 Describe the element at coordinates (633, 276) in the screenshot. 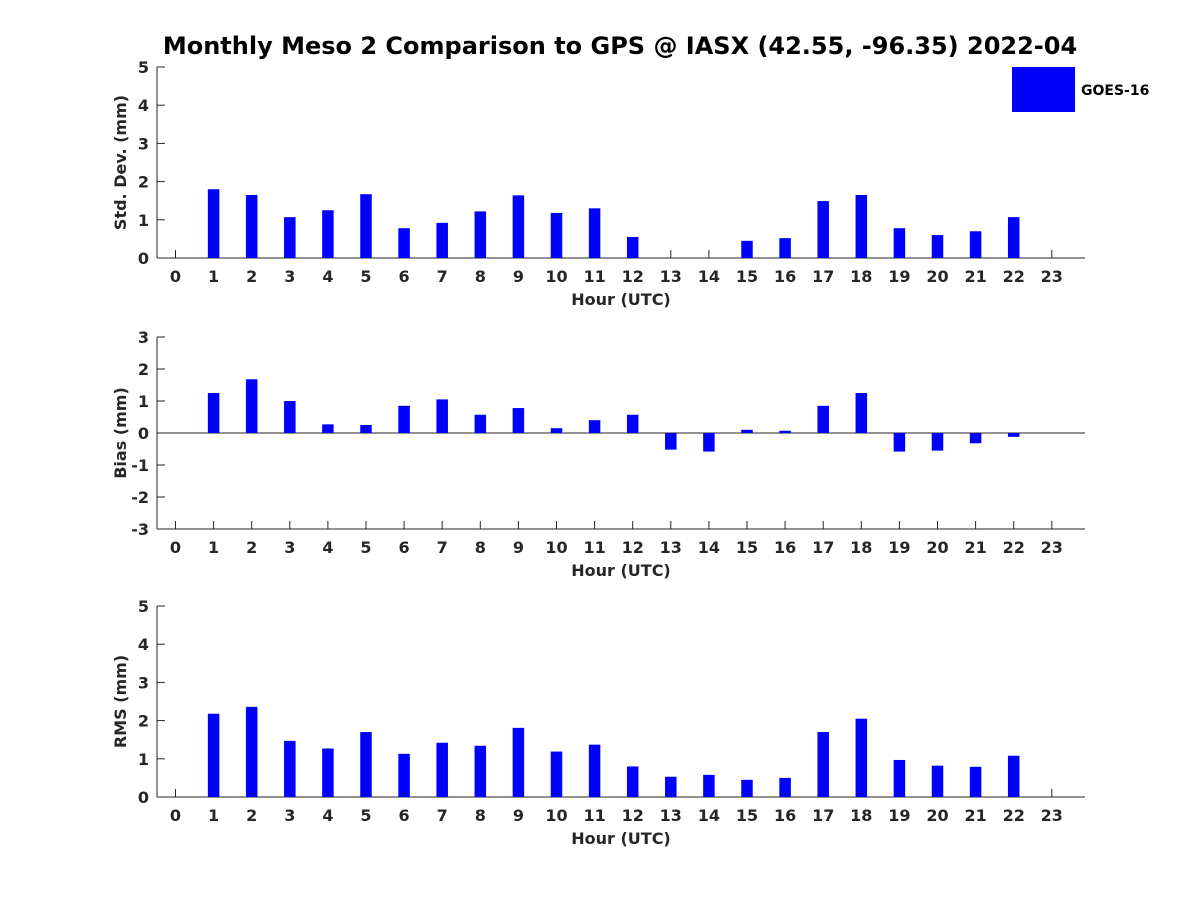

I see `x-tick-label: 12` at that location.